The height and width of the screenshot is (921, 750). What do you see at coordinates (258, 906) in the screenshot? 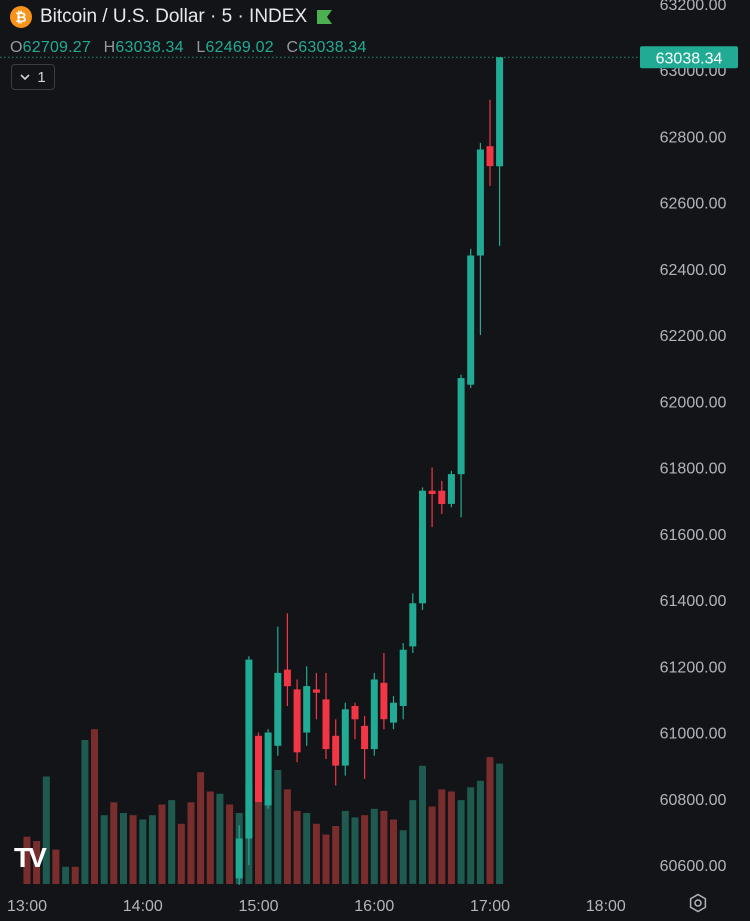
I see `x-axis-tick-label: 15:00` at bounding box center [258, 906].